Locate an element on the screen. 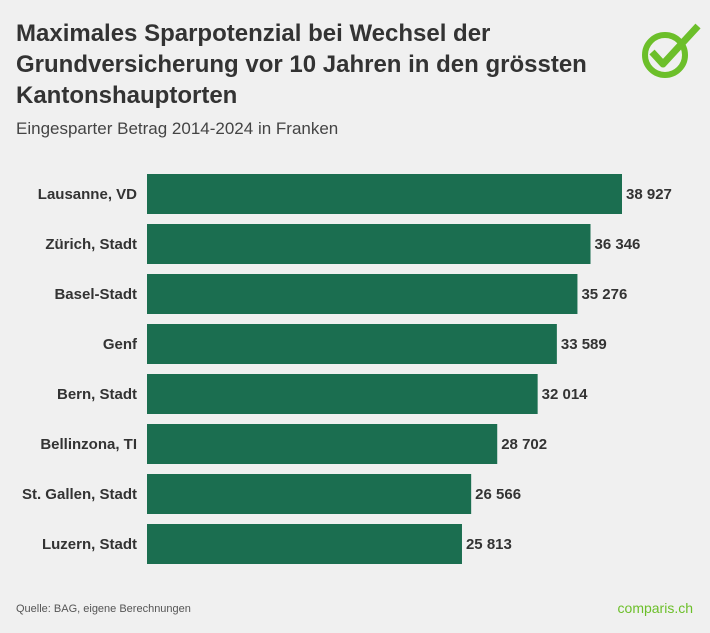 The image size is (710, 633). chart-subtitle: Eingesparter Betrag 2014-2024 in Franken is located at coordinates (177, 128).